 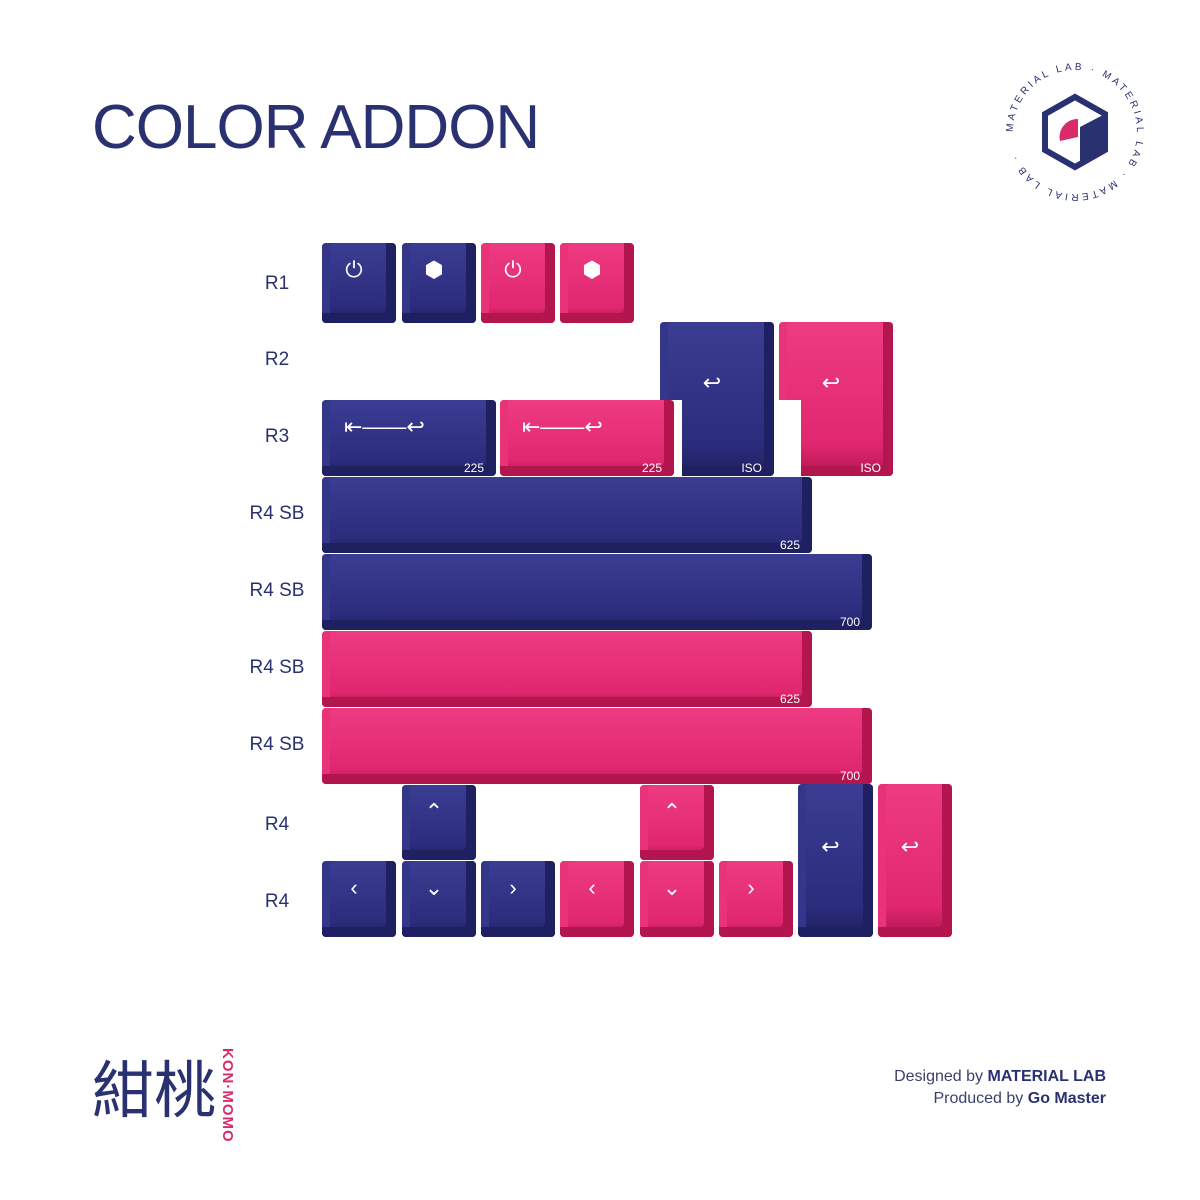 What do you see at coordinates (835, 860) in the screenshot?
I see `keycap-vertical-enter-navy: ↩` at bounding box center [835, 860].